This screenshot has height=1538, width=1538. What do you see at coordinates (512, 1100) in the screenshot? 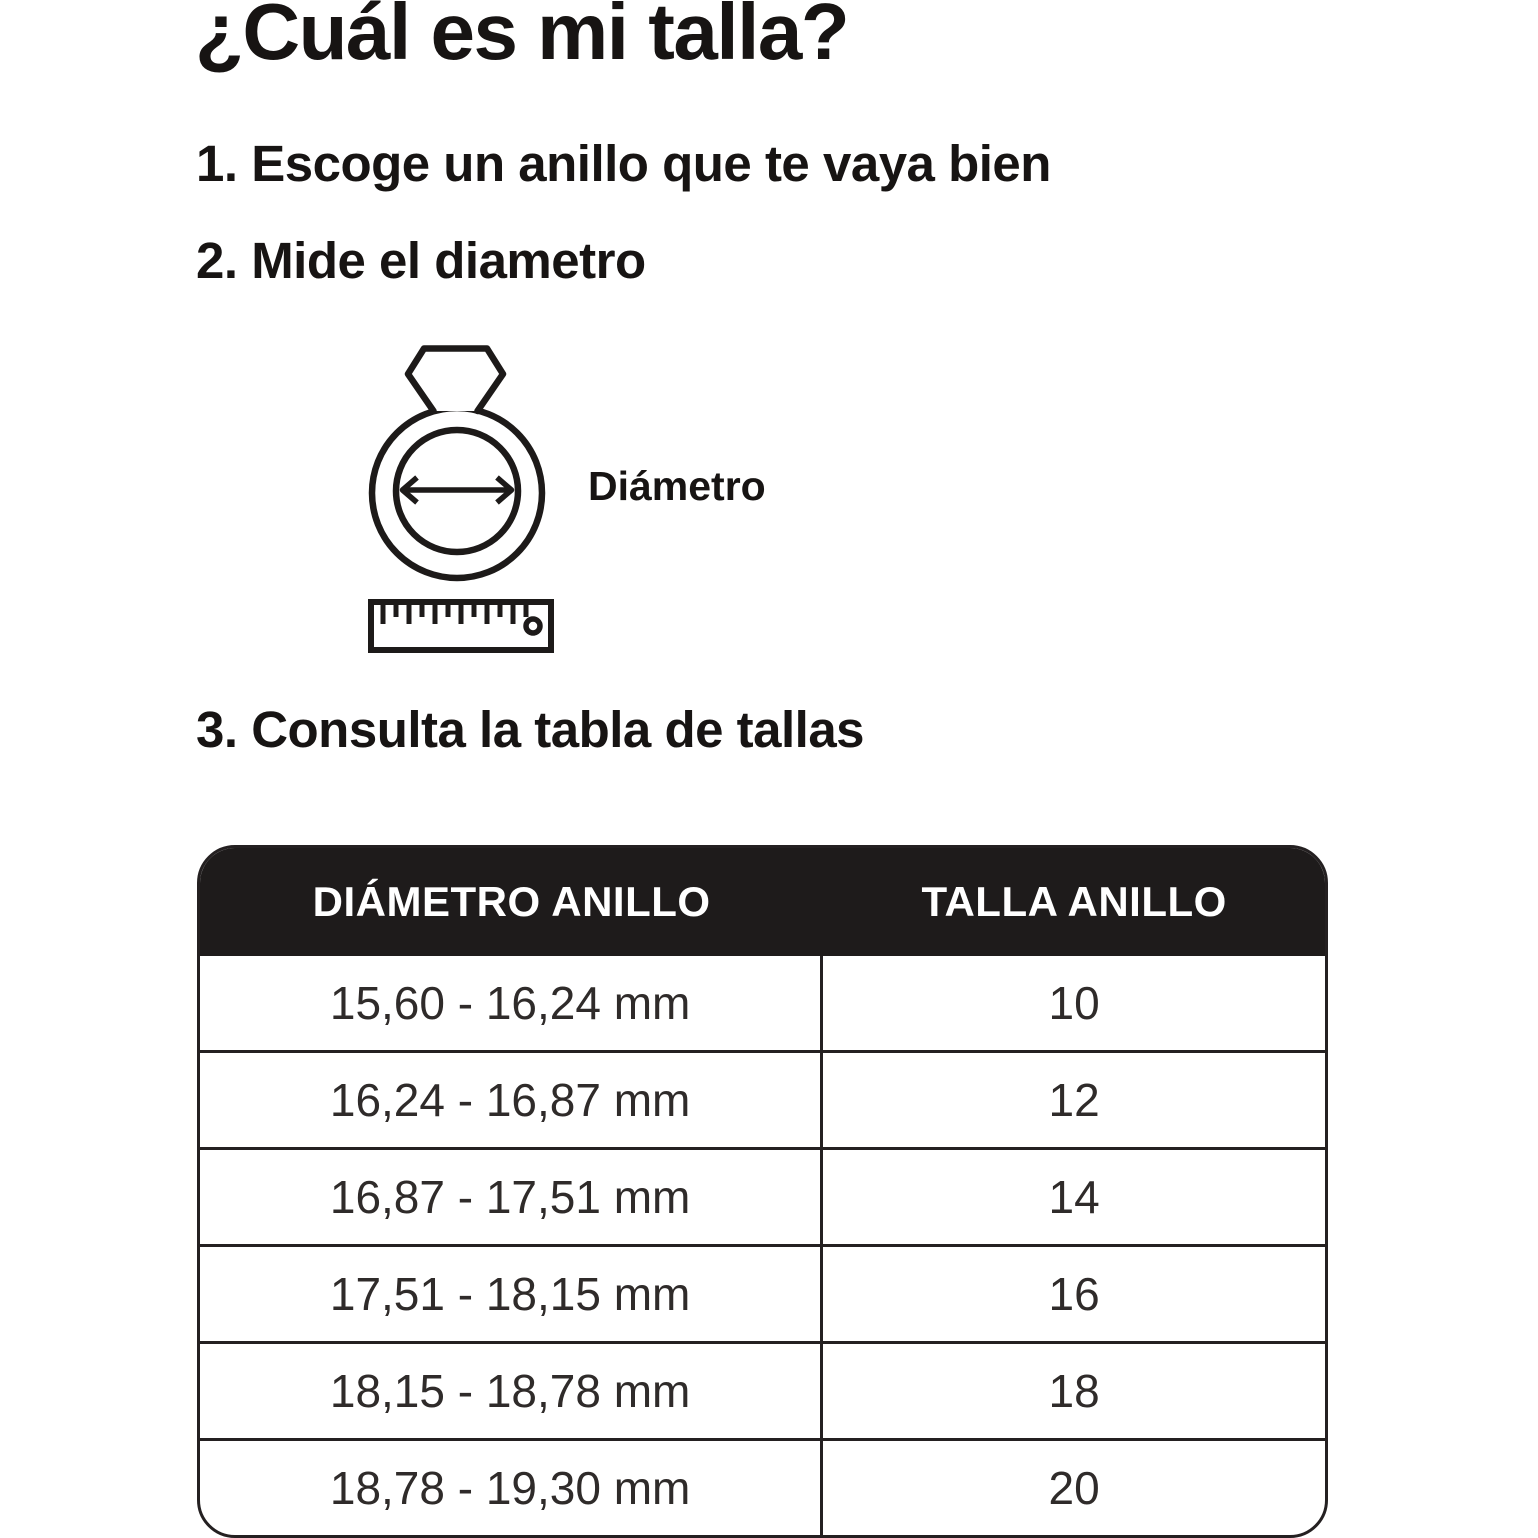
I see `diameter-cell: 16,24 - 16,87 mm` at bounding box center [512, 1100].